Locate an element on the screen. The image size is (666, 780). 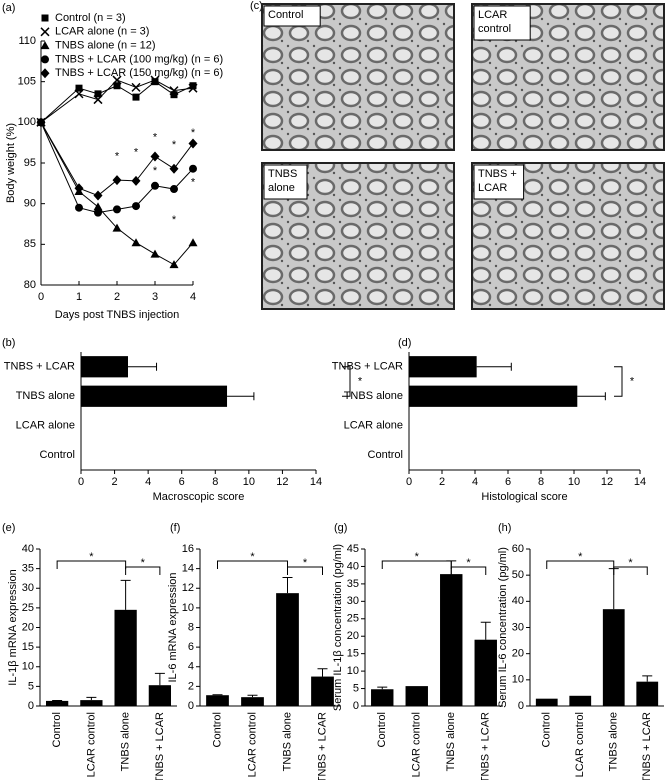
y-tick-label: LCAR alone is located at coordinates (45, 426).